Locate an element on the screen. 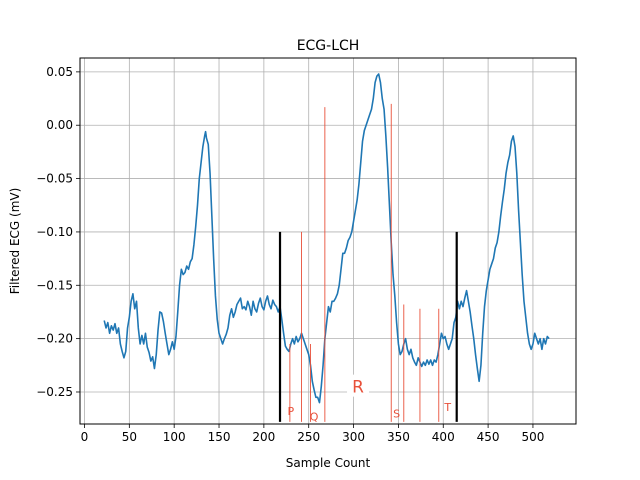 This screenshot has height=480, width=640. wave-label-q: Q is located at coordinates (314, 417).